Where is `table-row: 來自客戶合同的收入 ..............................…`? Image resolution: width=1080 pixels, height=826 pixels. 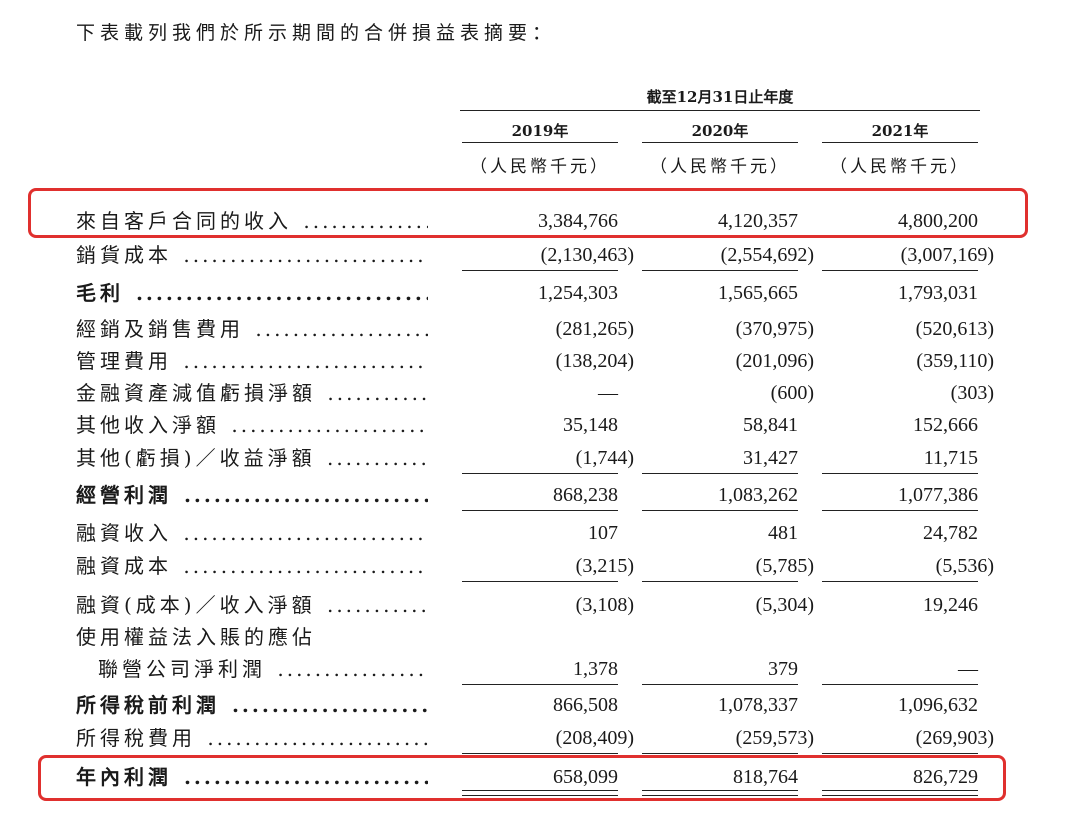
table-row: 來自客戶合同的收入 ..............................… is located at coordinates (540, 221).